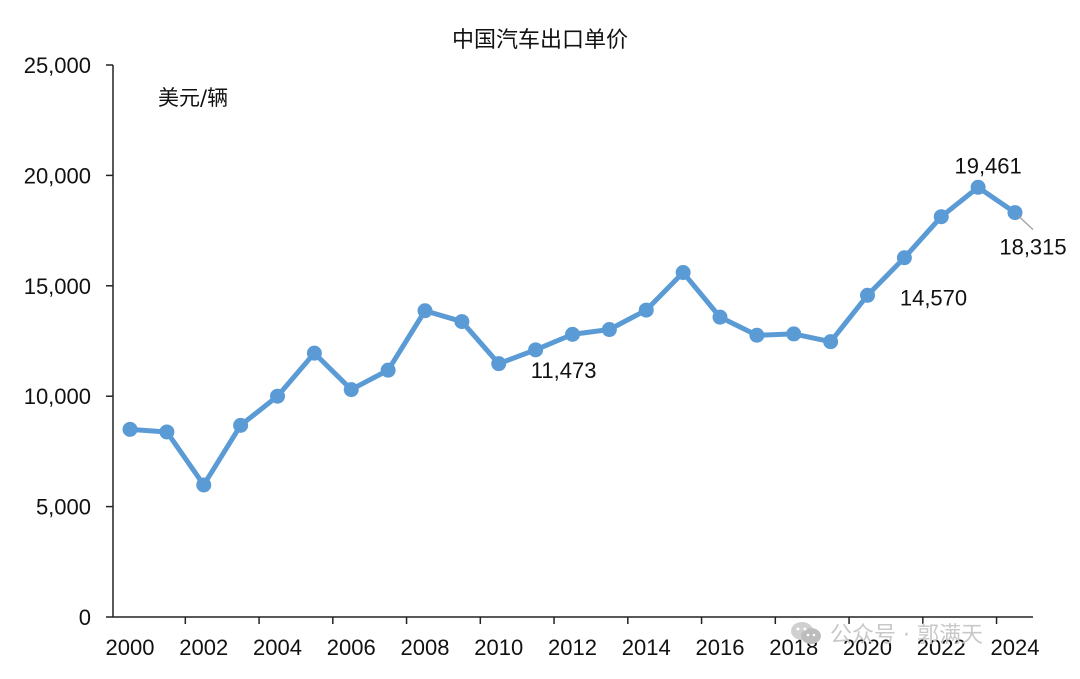 This screenshot has width=1080, height=679. What do you see at coordinates (498, 647) in the screenshot?
I see `x-tick-label: 2010` at bounding box center [498, 647].